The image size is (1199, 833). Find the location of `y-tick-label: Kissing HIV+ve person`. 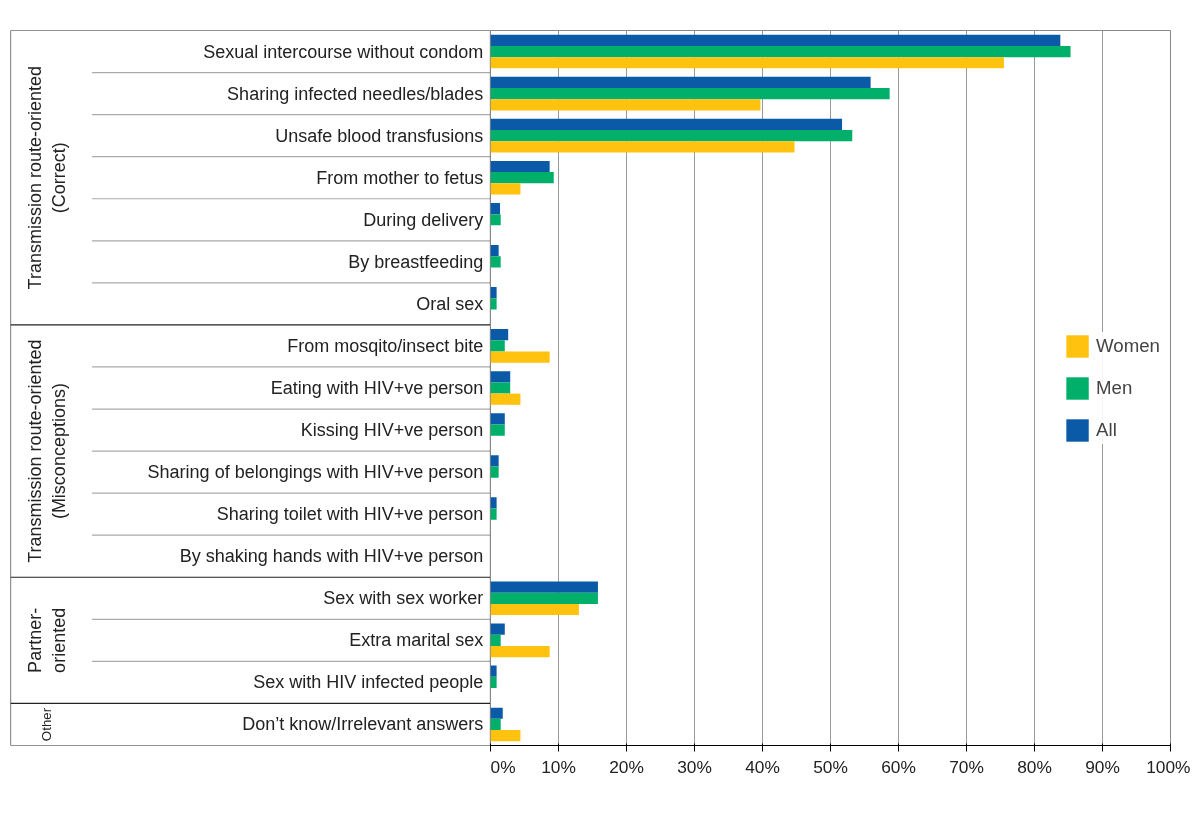

y-tick-label: Kissing HIV+ve person is located at coordinates (392, 430).